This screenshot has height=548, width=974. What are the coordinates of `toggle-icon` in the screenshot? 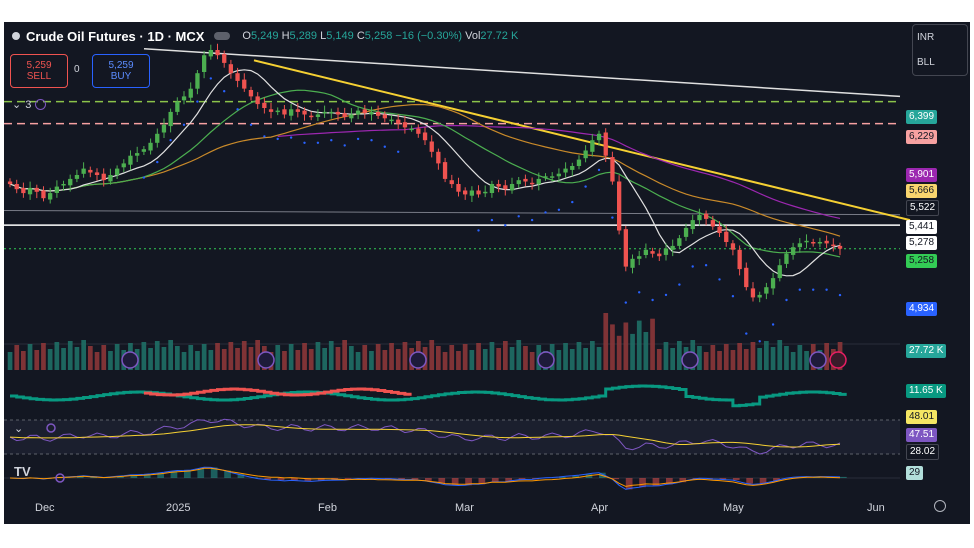 It's located at (222, 36).